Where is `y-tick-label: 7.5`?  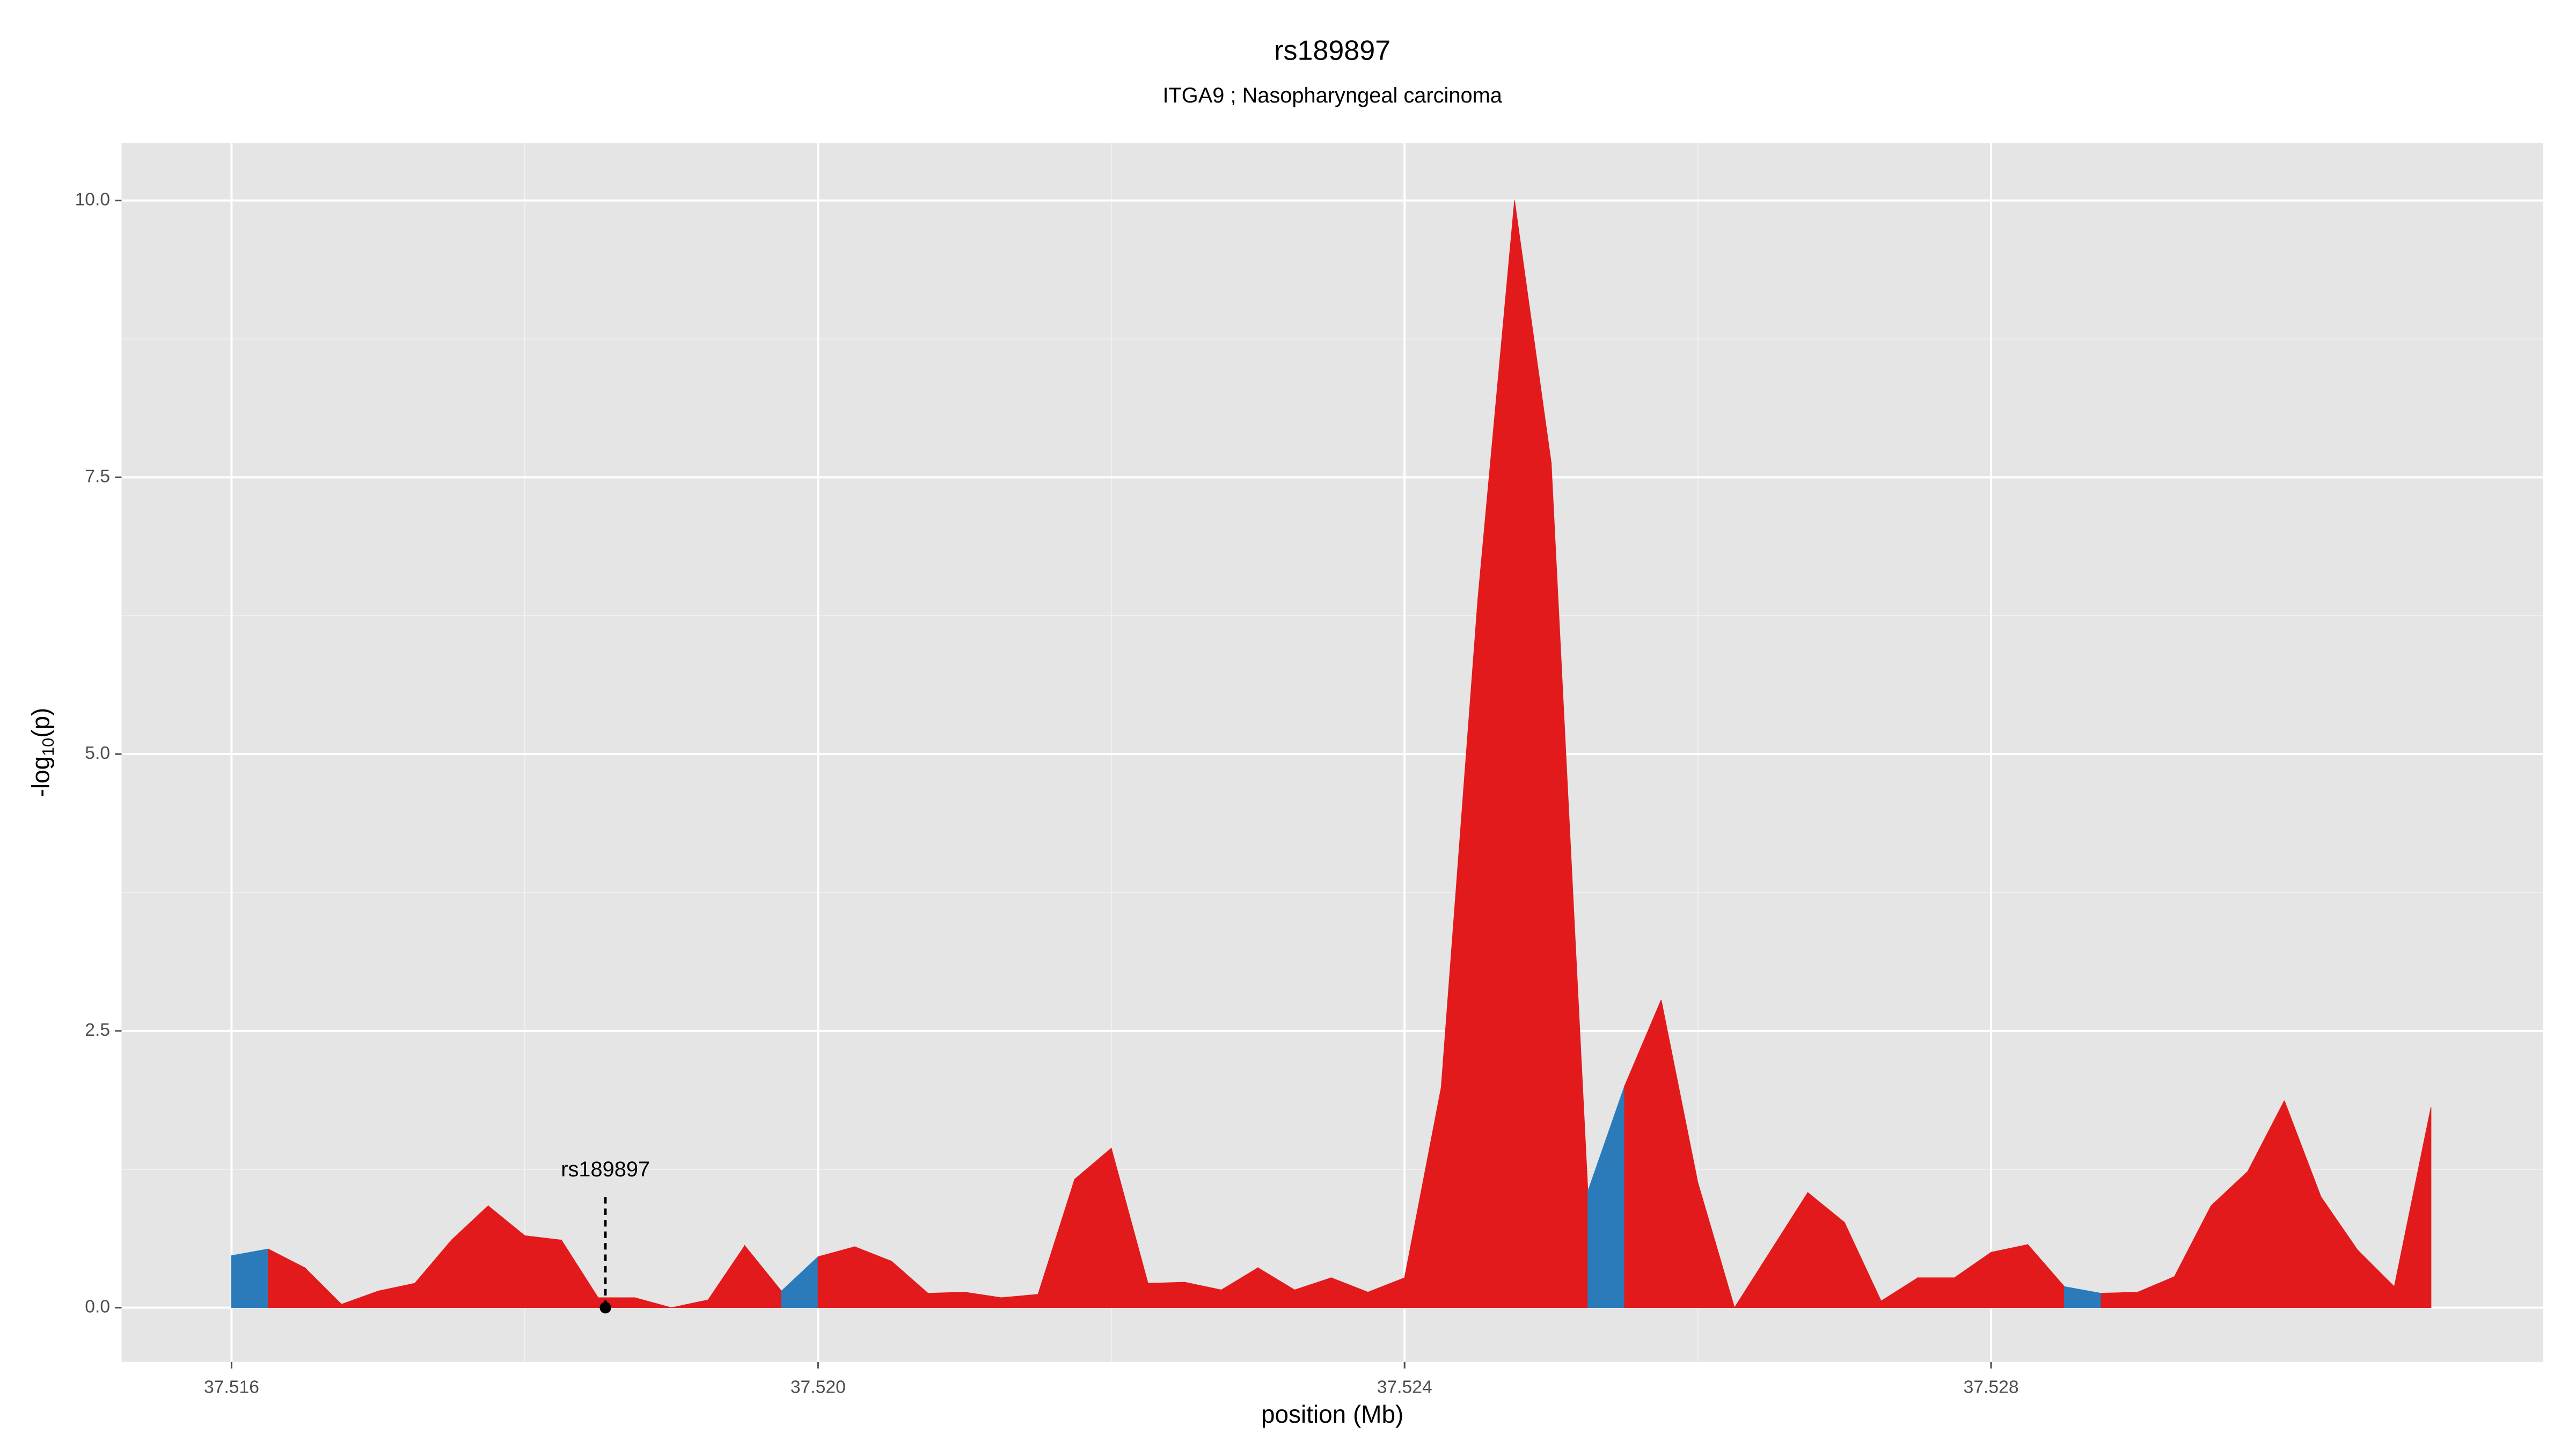 y-tick-label: 7.5 is located at coordinates (97, 476).